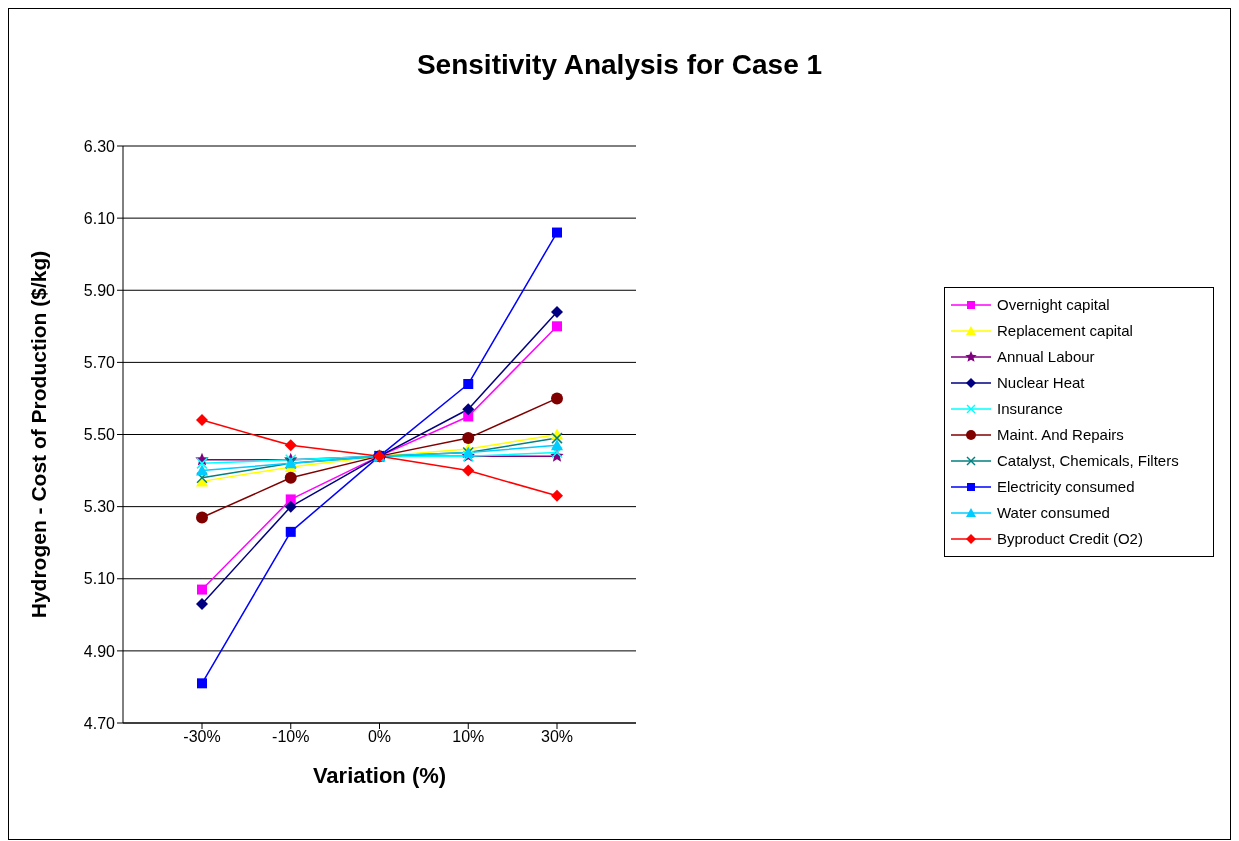 Image resolution: width=1239 pixels, height=841 pixels. Describe the element at coordinates (99, 290) in the screenshot. I see `y-tick-label: 5.90` at that location.